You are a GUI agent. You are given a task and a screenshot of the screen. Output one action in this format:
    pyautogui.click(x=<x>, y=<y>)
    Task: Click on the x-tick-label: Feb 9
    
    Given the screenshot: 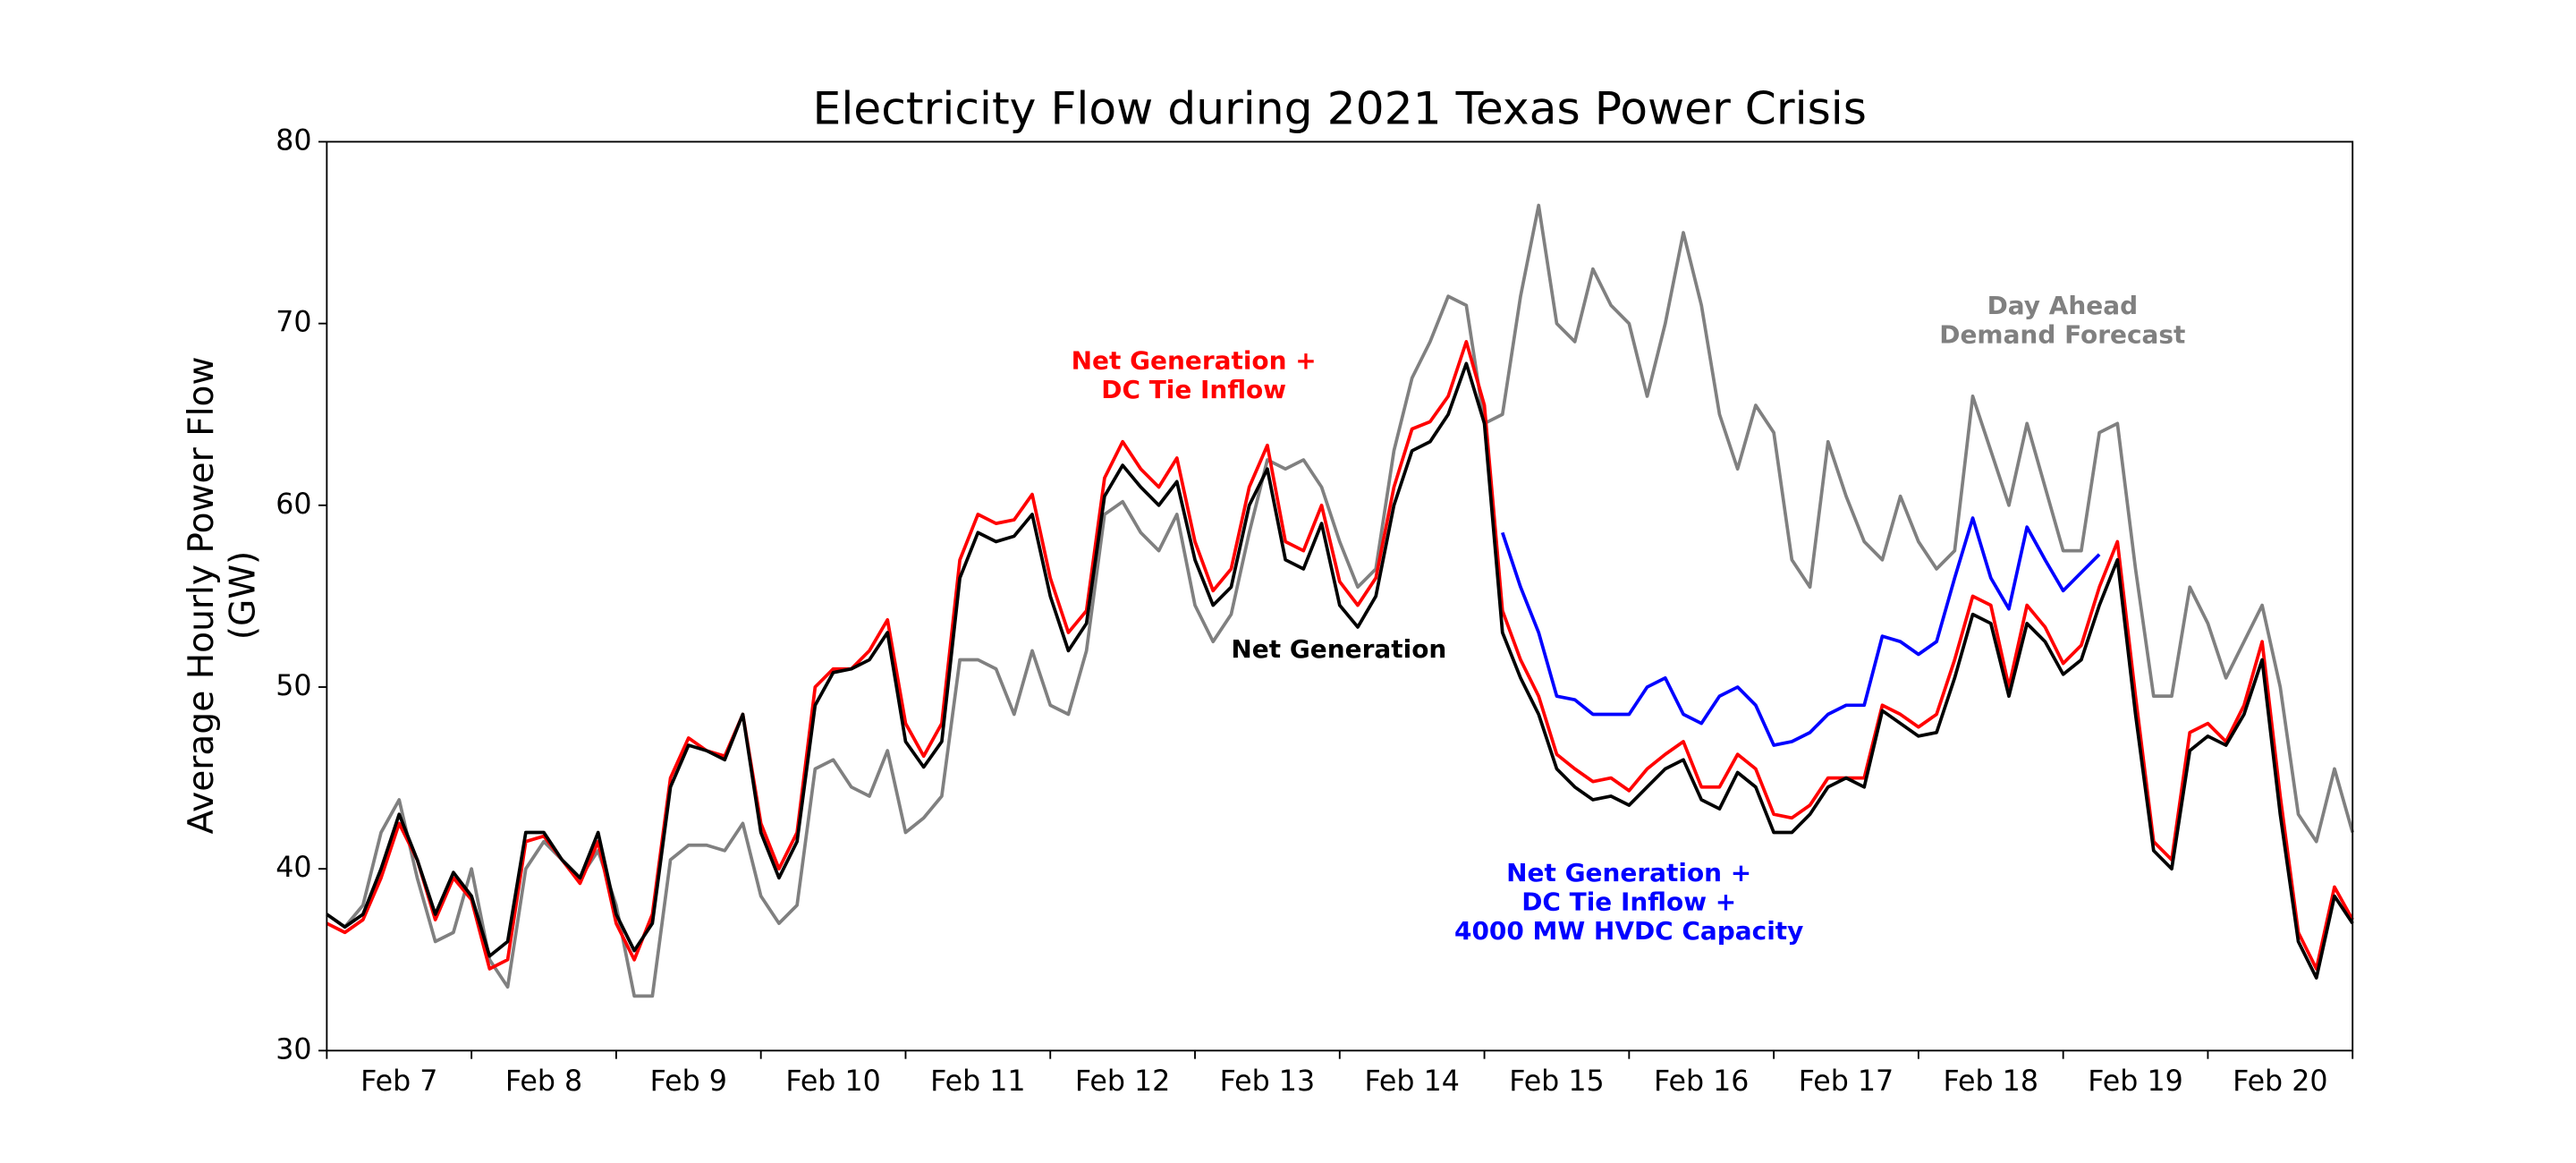 What is the action you would take?
    pyautogui.click(x=688, y=1081)
    